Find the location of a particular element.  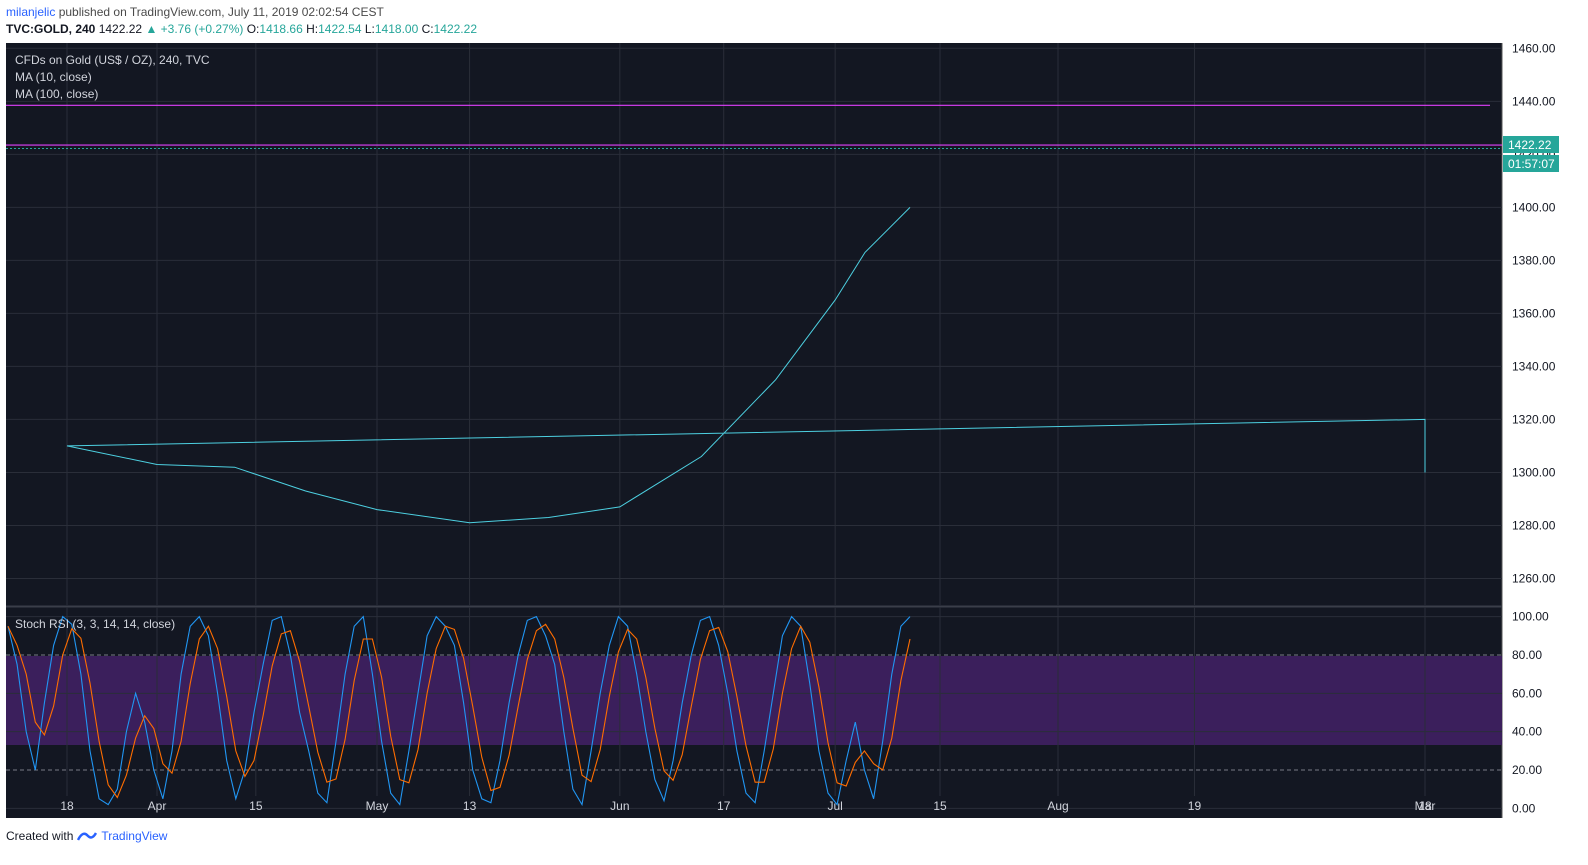

countdown-tag: 01:57:07 is located at coordinates (1531, 163).